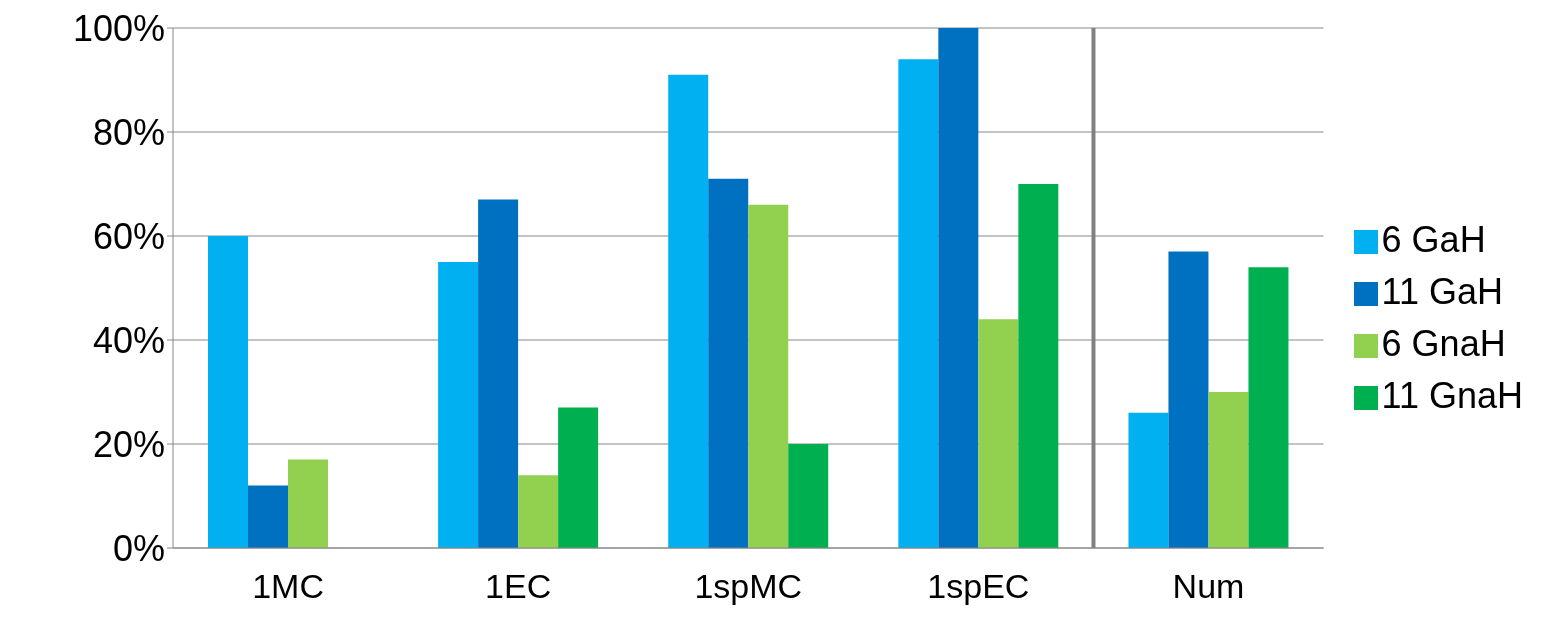 The width and height of the screenshot is (1555, 632). Describe the element at coordinates (128, 444) in the screenshot. I see `y-tick-label: 20%` at that location.